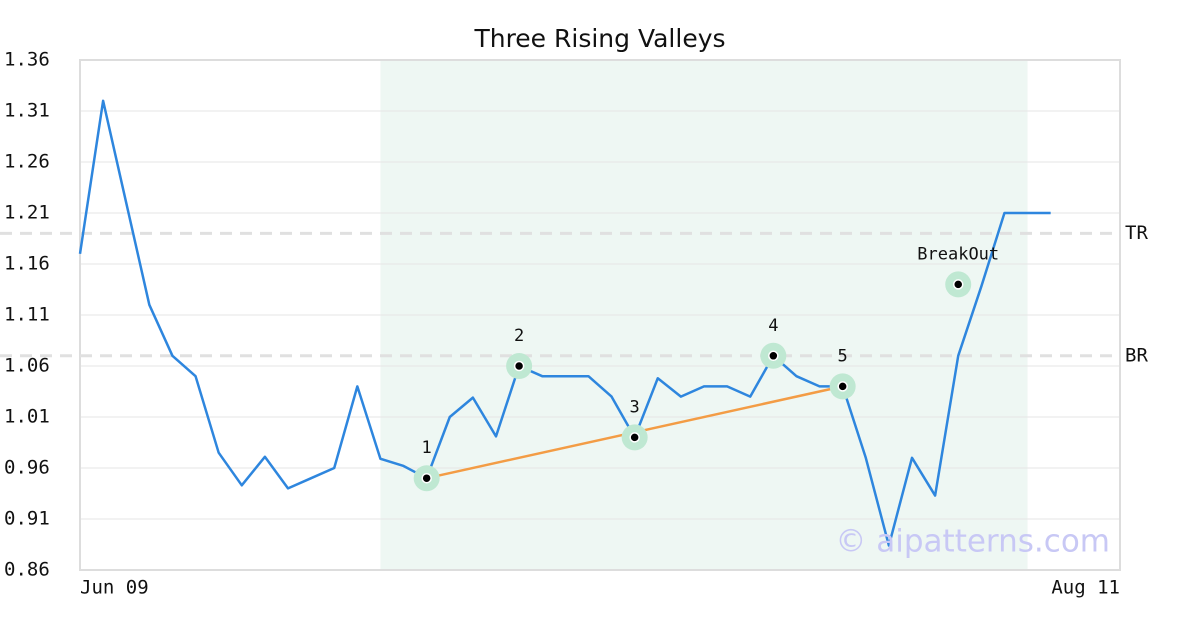 The image size is (1200, 630). I want to click on marker-label: 5, so click(843, 356).